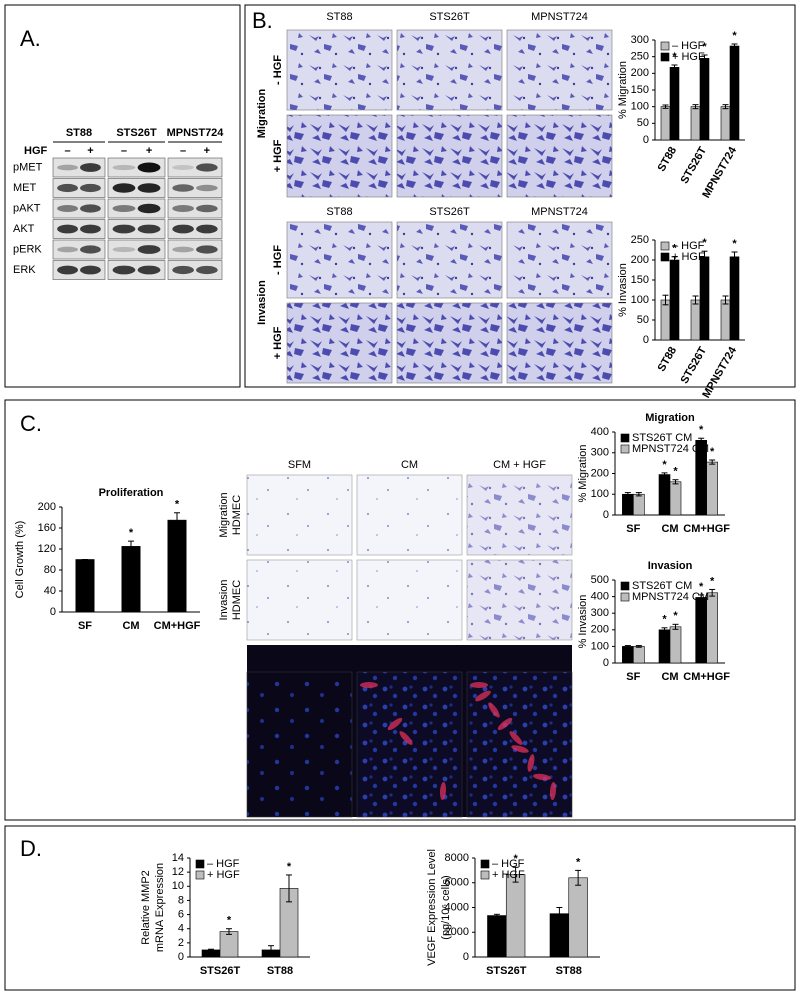 Image resolution: width=800 pixels, height=995 pixels. What do you see at coordinates (160, 907) in the screenshot?
I see `y-axis-label: mRNA Expression` at bounding box center [160, 907].